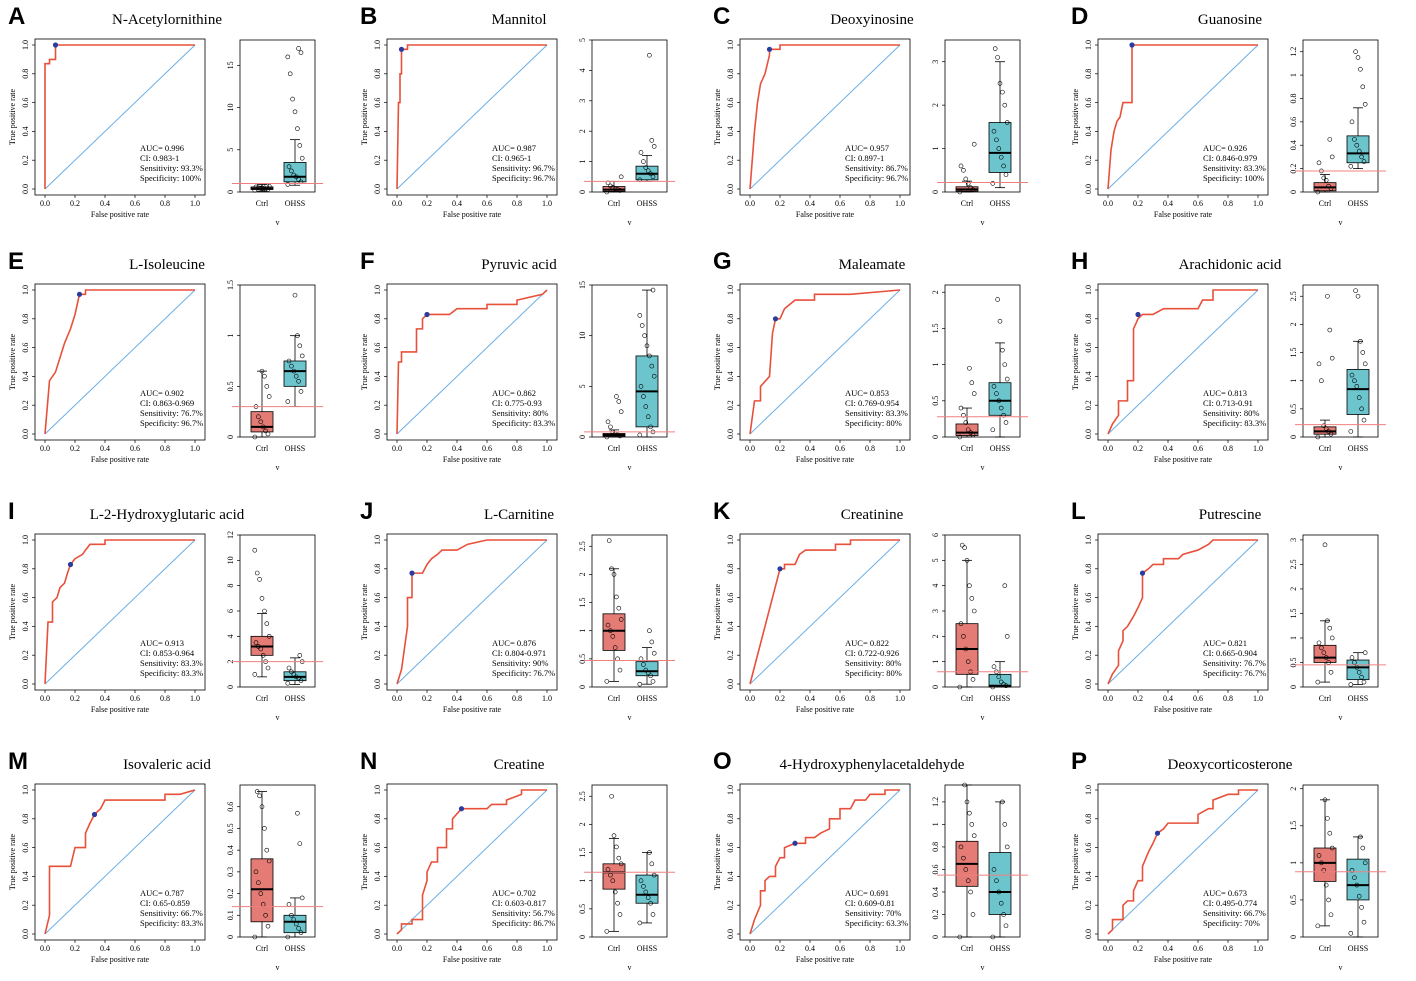 This screenshot has width=1416, height=981. I want to click on box-xlabel: v, so click(1341, 467).